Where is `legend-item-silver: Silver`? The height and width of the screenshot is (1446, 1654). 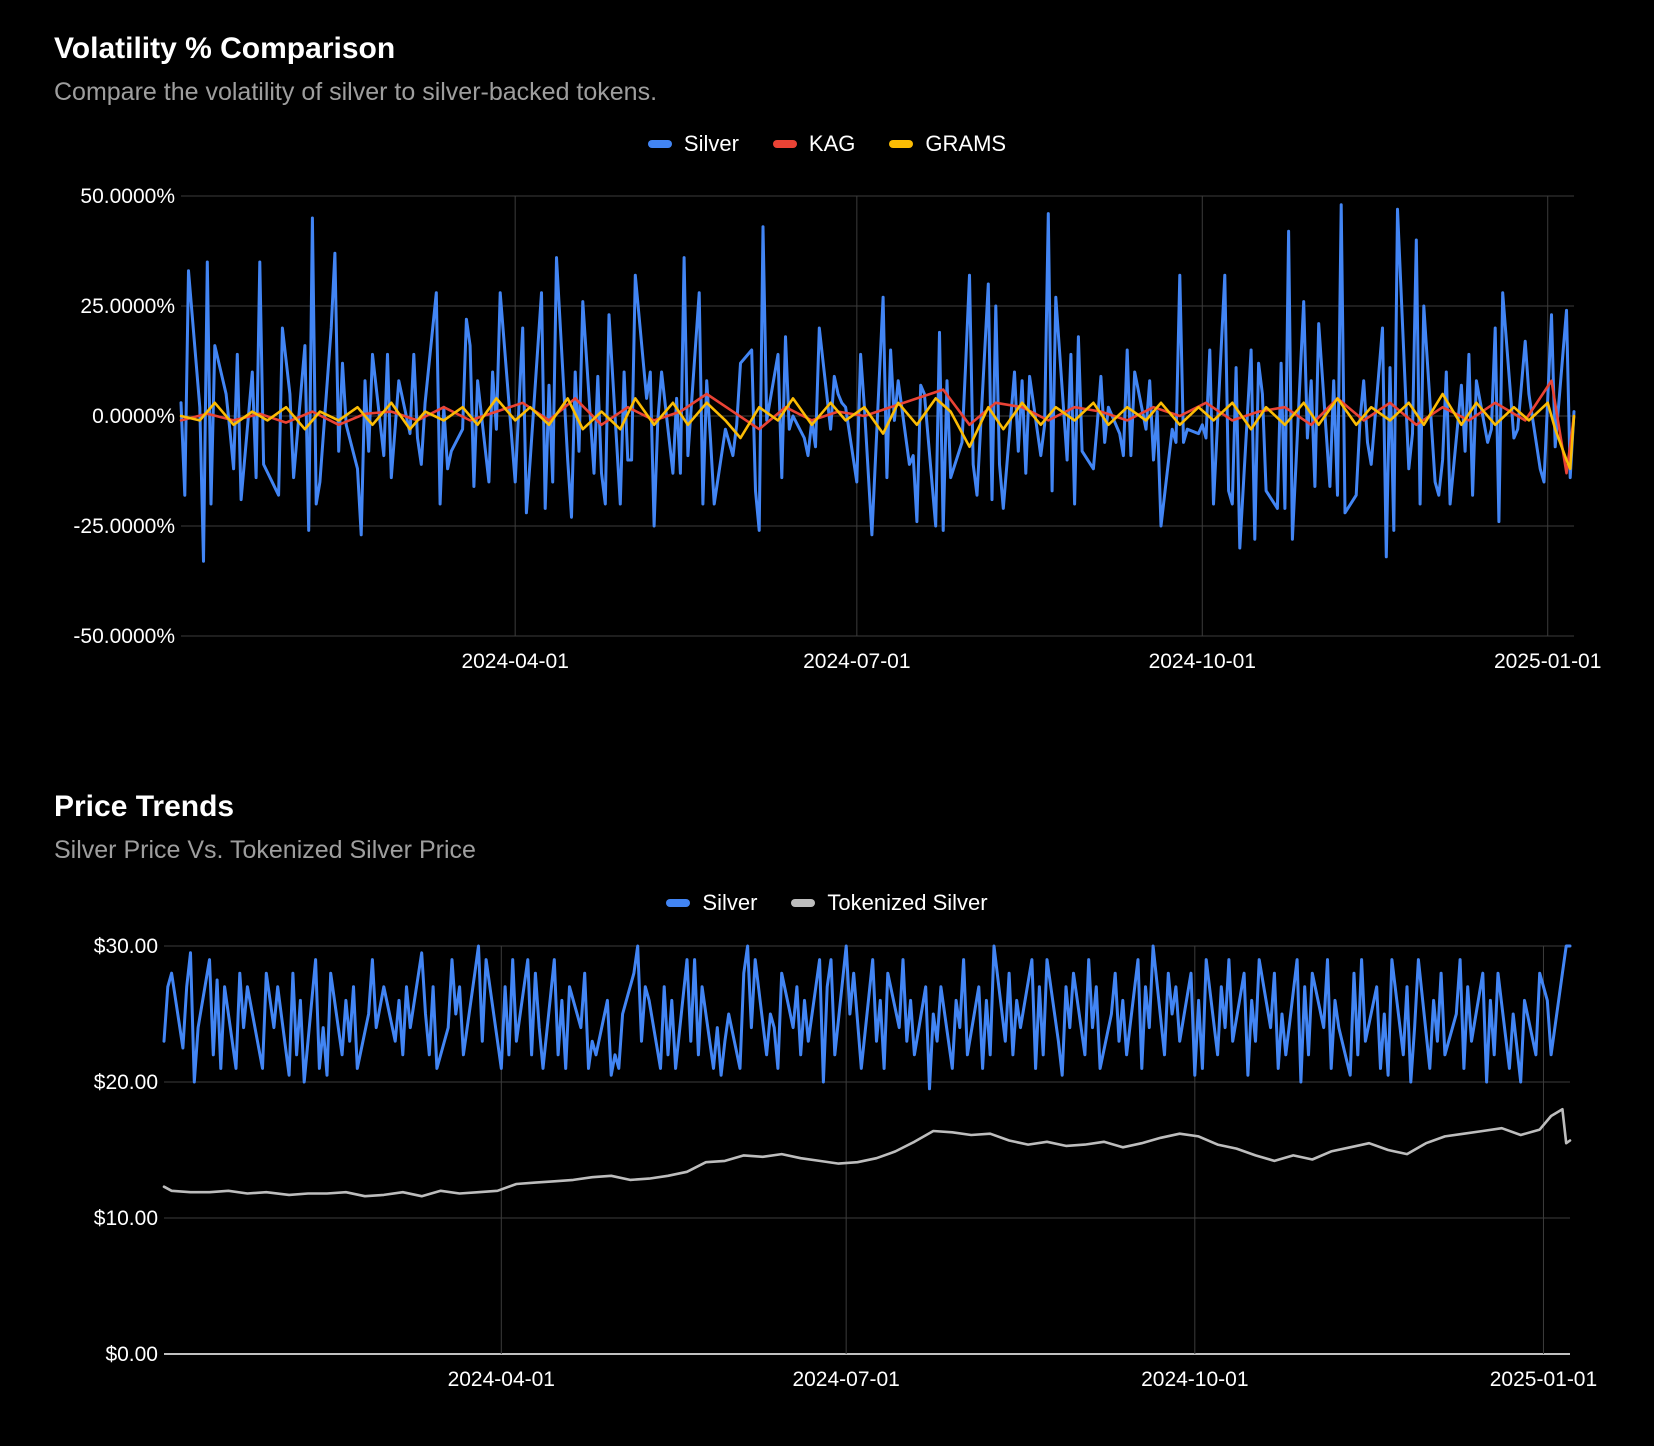
legend-item-silver: Silver is located at coordinates (693, 144).